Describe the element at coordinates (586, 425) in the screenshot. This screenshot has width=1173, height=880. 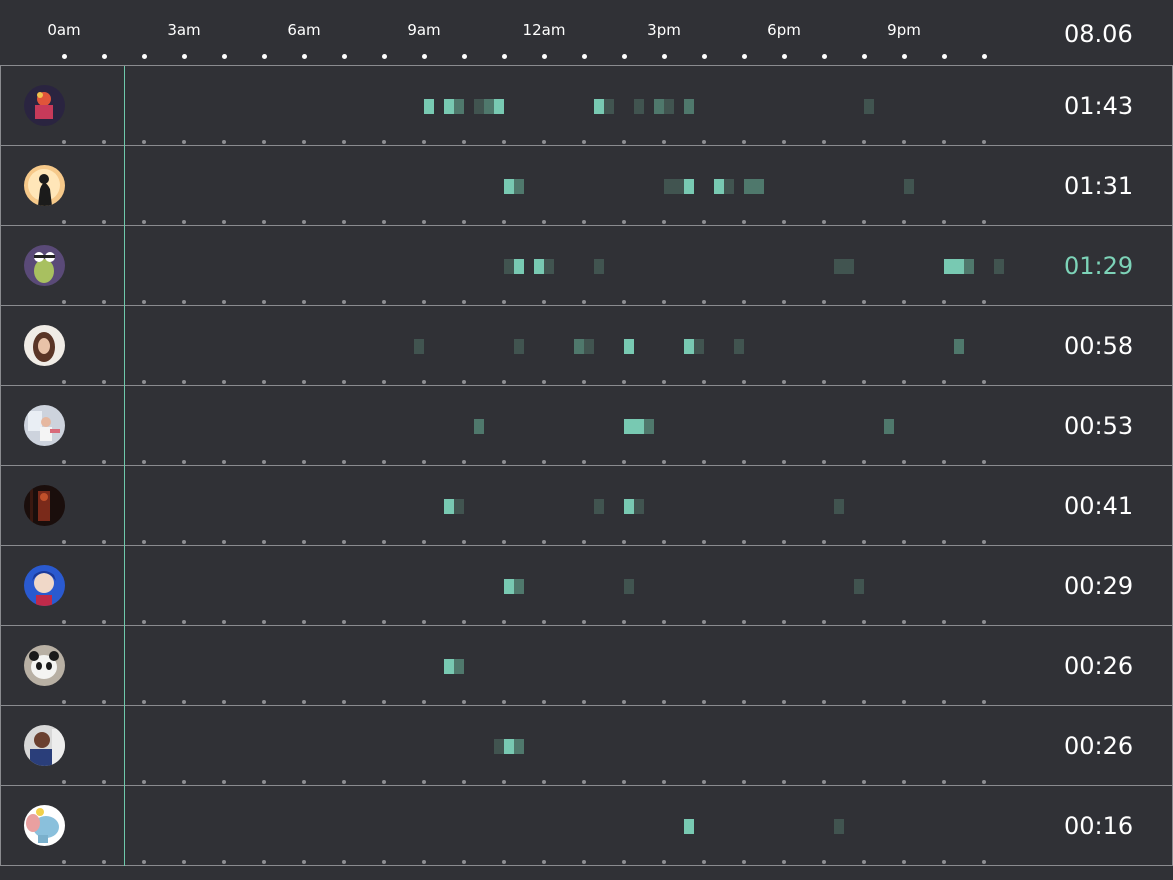
I see `user-row: 00:53` at that location.